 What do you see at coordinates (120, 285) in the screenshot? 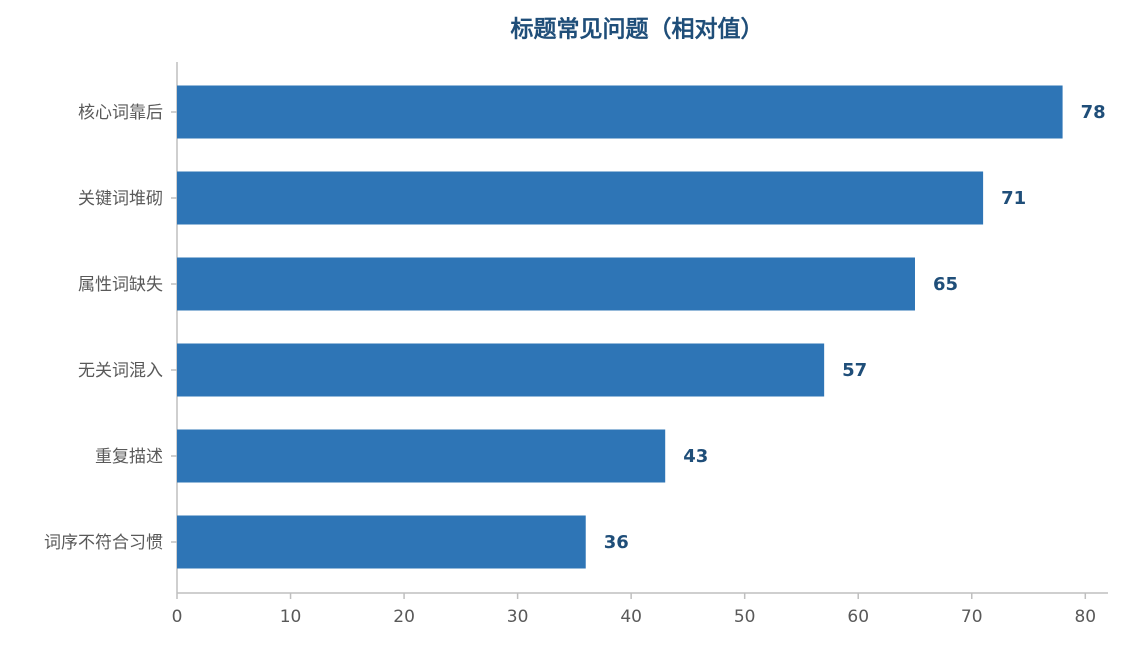
I see `y-tick-label: 属性词缺失` at bounding box center [120, 285].